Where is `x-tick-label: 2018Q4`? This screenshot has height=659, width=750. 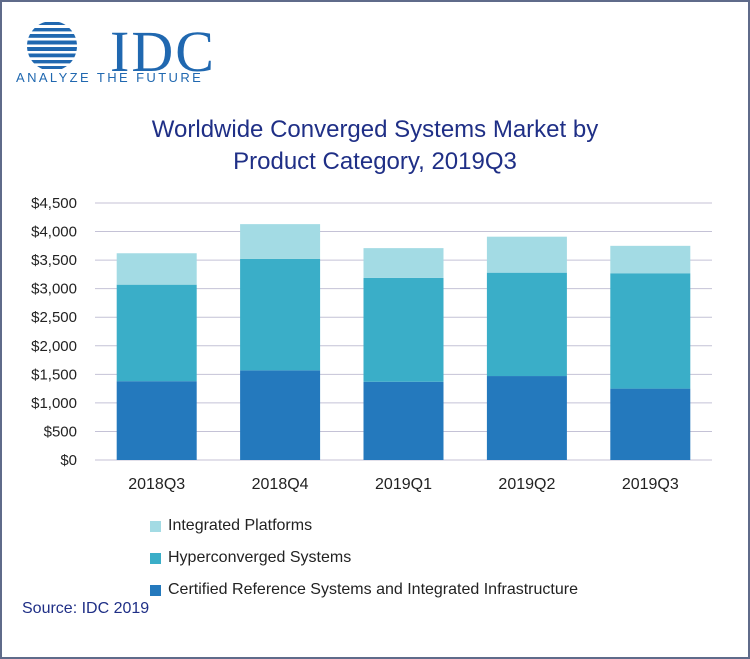
x-tick-label: 2018Q4 is located at coordinates (280, 484).